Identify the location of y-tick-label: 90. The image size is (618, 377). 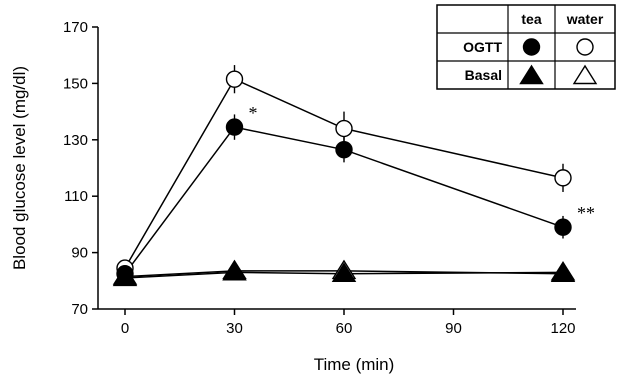
(79, 253).